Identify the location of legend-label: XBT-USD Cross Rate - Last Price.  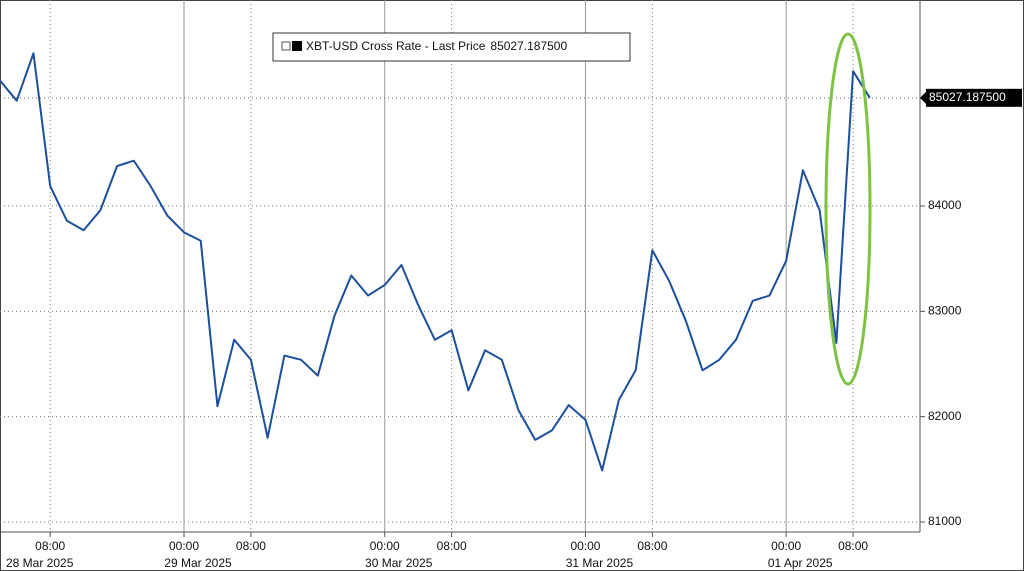
(396, 46).